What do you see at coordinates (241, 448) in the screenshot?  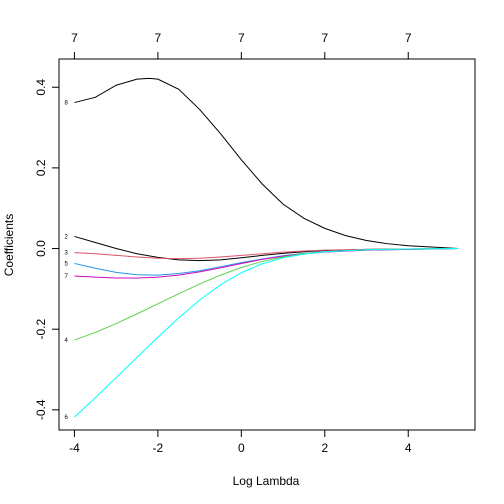 I see `x-tick-label: 0` at bounding box center [241, 448].